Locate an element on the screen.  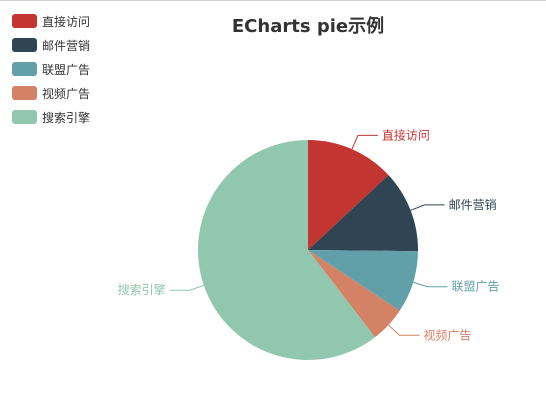
legend-item: 联盟广告 is located at coordinates (51, 69).